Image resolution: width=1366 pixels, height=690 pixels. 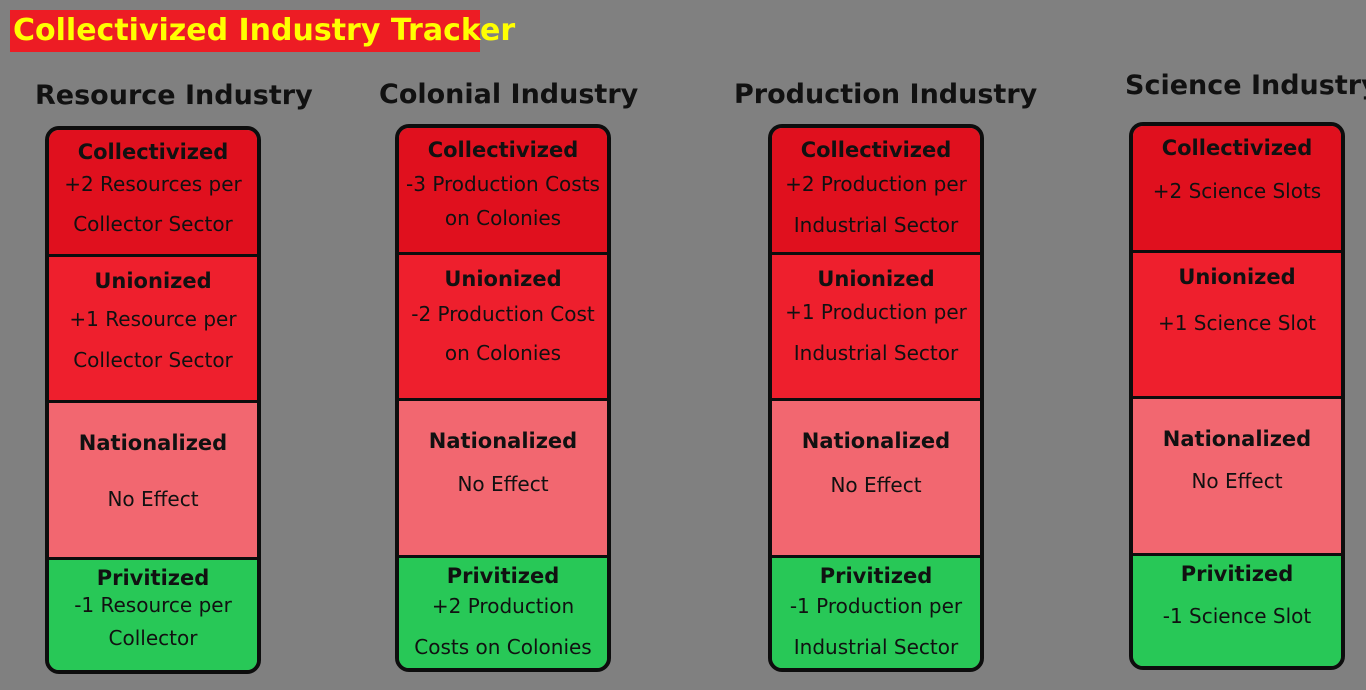 I want to click on level-effect-line: -3 Production Costs, so click(x=503, y=184).